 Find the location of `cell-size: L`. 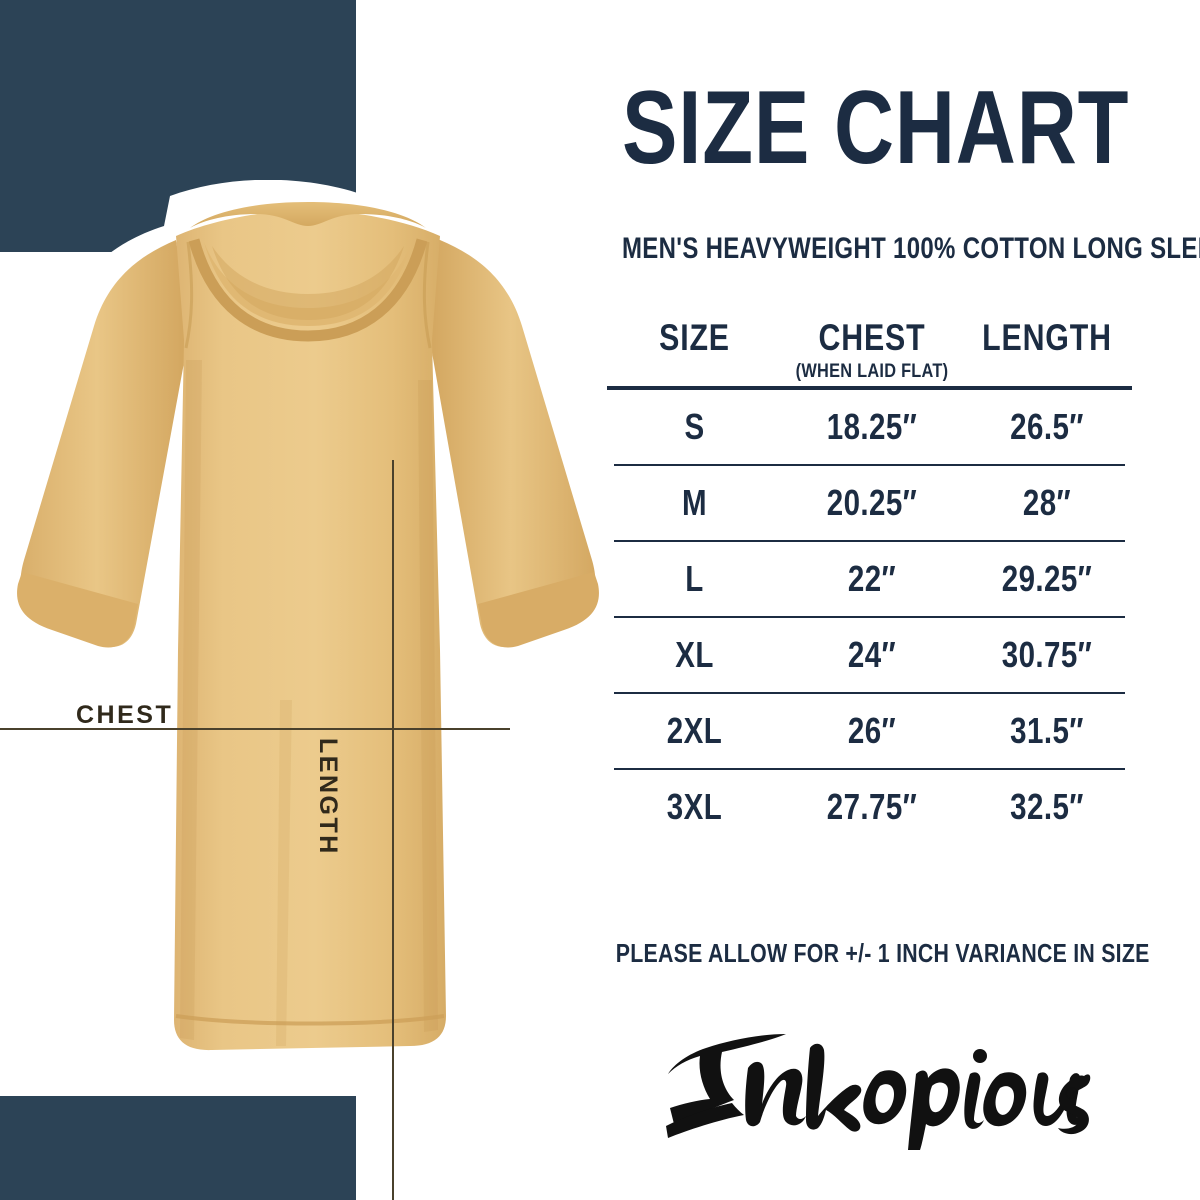

cell-size: L is located at coordinates (694, 578).